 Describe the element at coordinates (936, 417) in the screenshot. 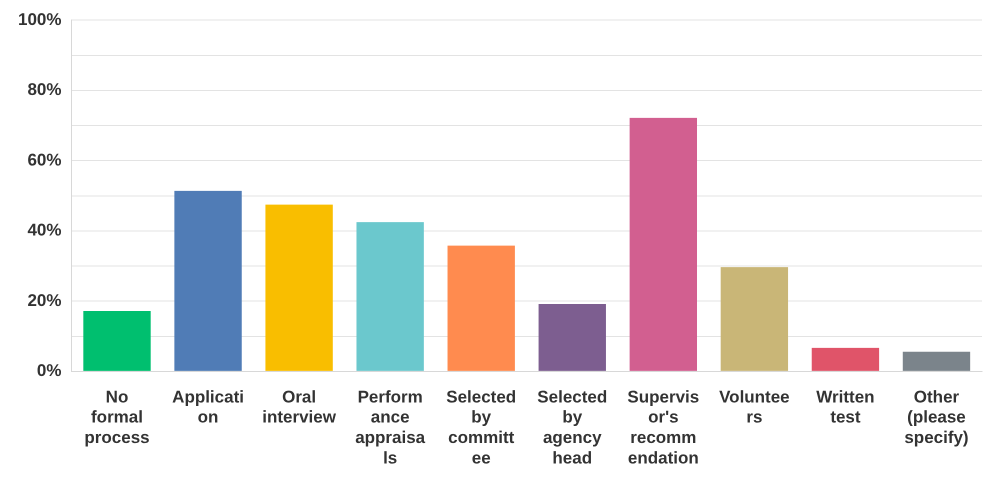

I see `x-tick-label: Other (please specify)` at that location.